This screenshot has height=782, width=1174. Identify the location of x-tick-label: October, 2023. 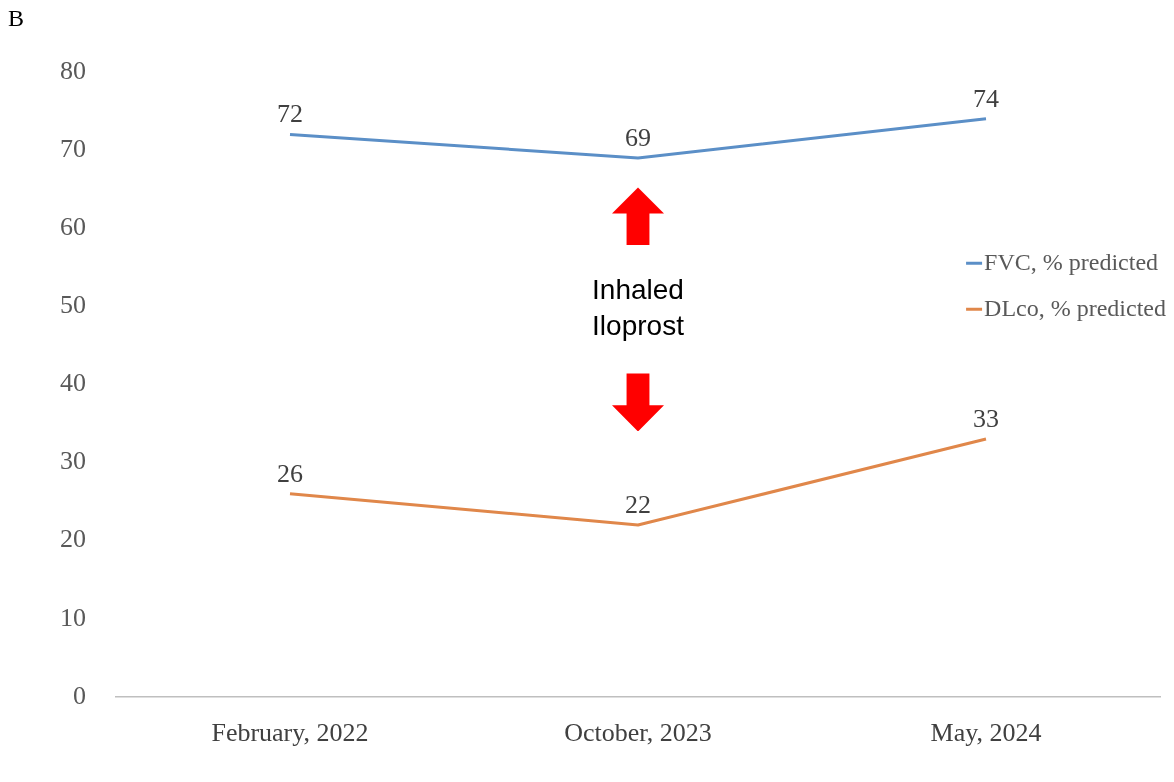
(638, 733).